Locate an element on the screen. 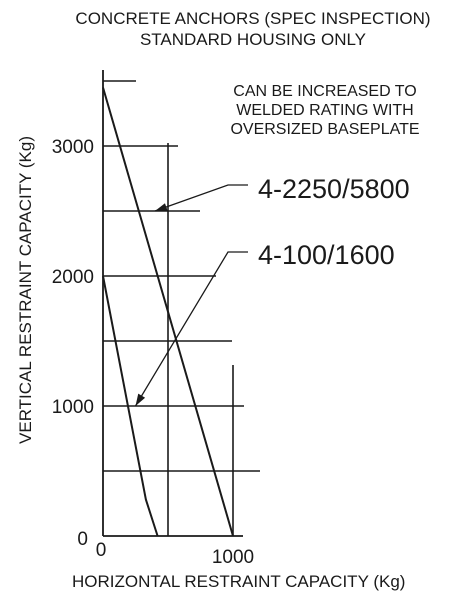 This screenshot has height=591, width=471. chart-note-line-2: WELDED RATING WITH is located at coordinates (324, 110).